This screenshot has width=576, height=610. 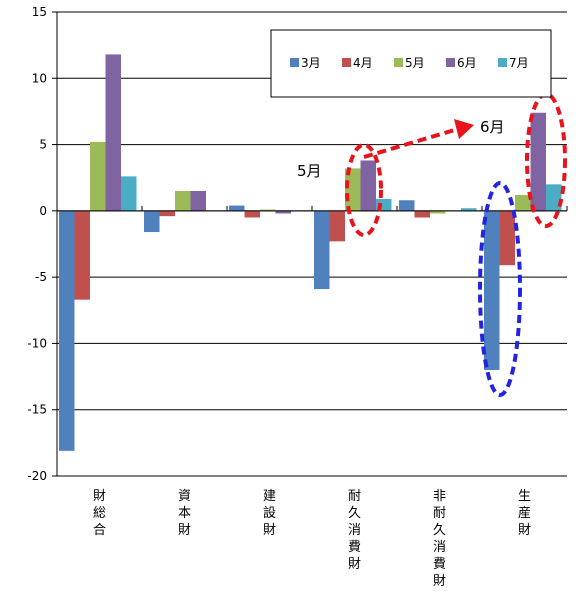 What do you see at coordinates (37, 410) in the screenshot?
I see `y-tick-label: -15` at bounding box center [37, 410].